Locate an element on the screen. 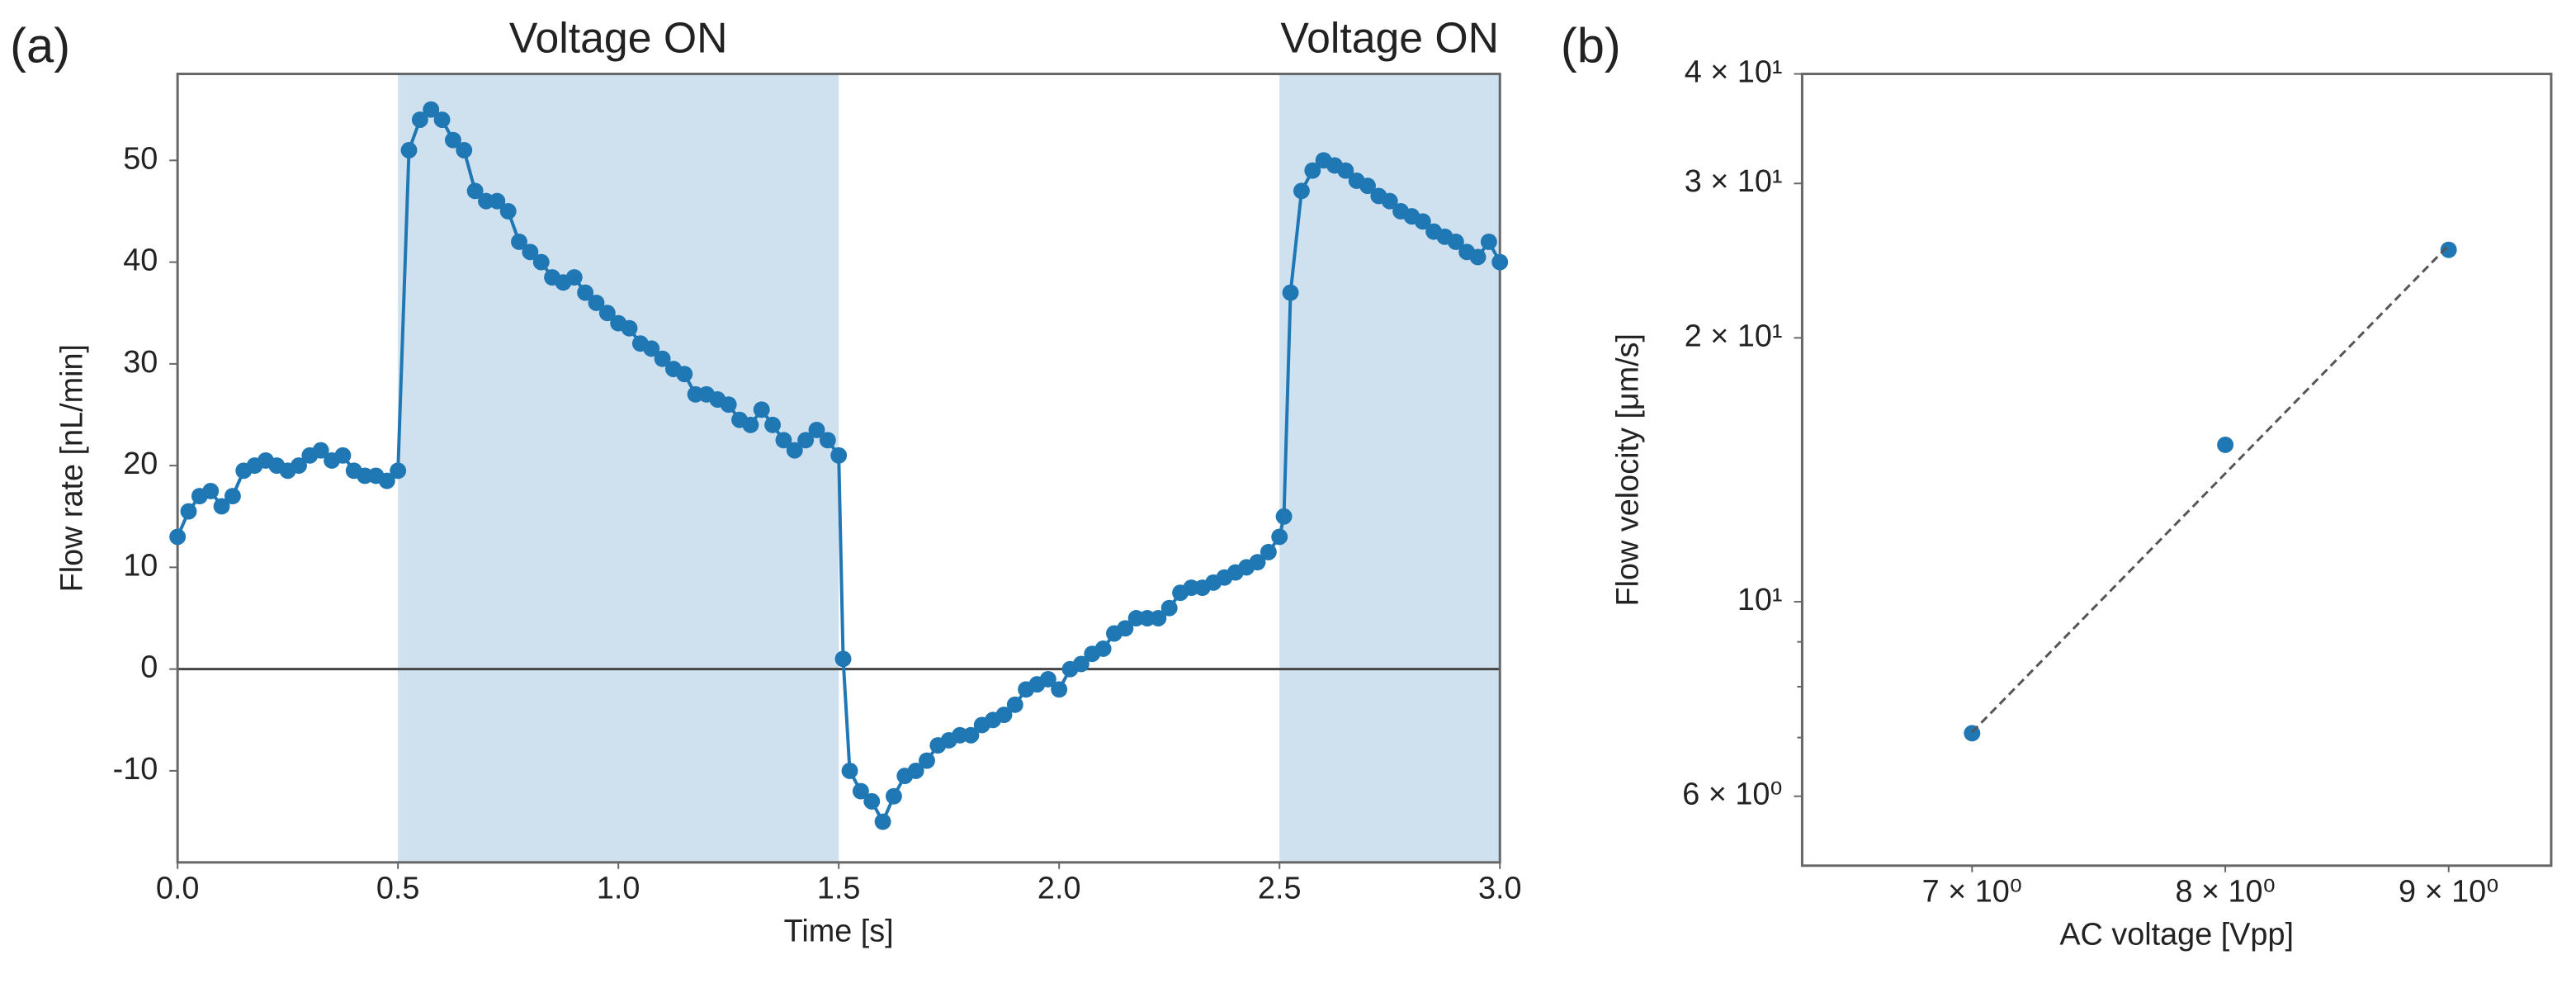  y-tick-label: -10 is located at coordinates (135, 769).